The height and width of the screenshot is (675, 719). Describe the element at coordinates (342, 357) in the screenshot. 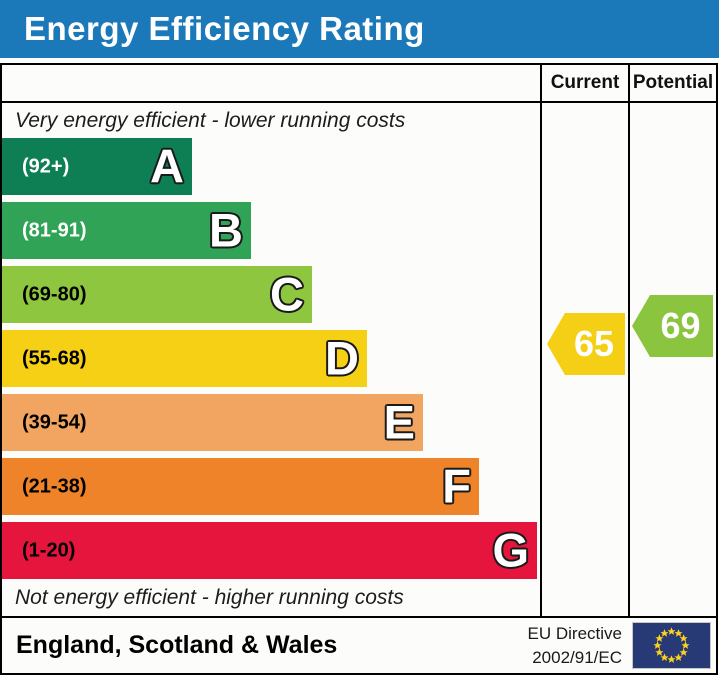

I see `band-letter: D` at that location.